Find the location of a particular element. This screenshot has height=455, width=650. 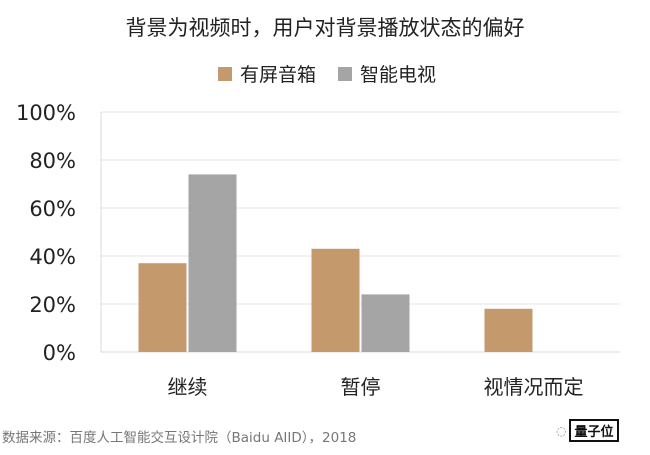

x-tick-label: 继续 is located at coordinates (188, 387).